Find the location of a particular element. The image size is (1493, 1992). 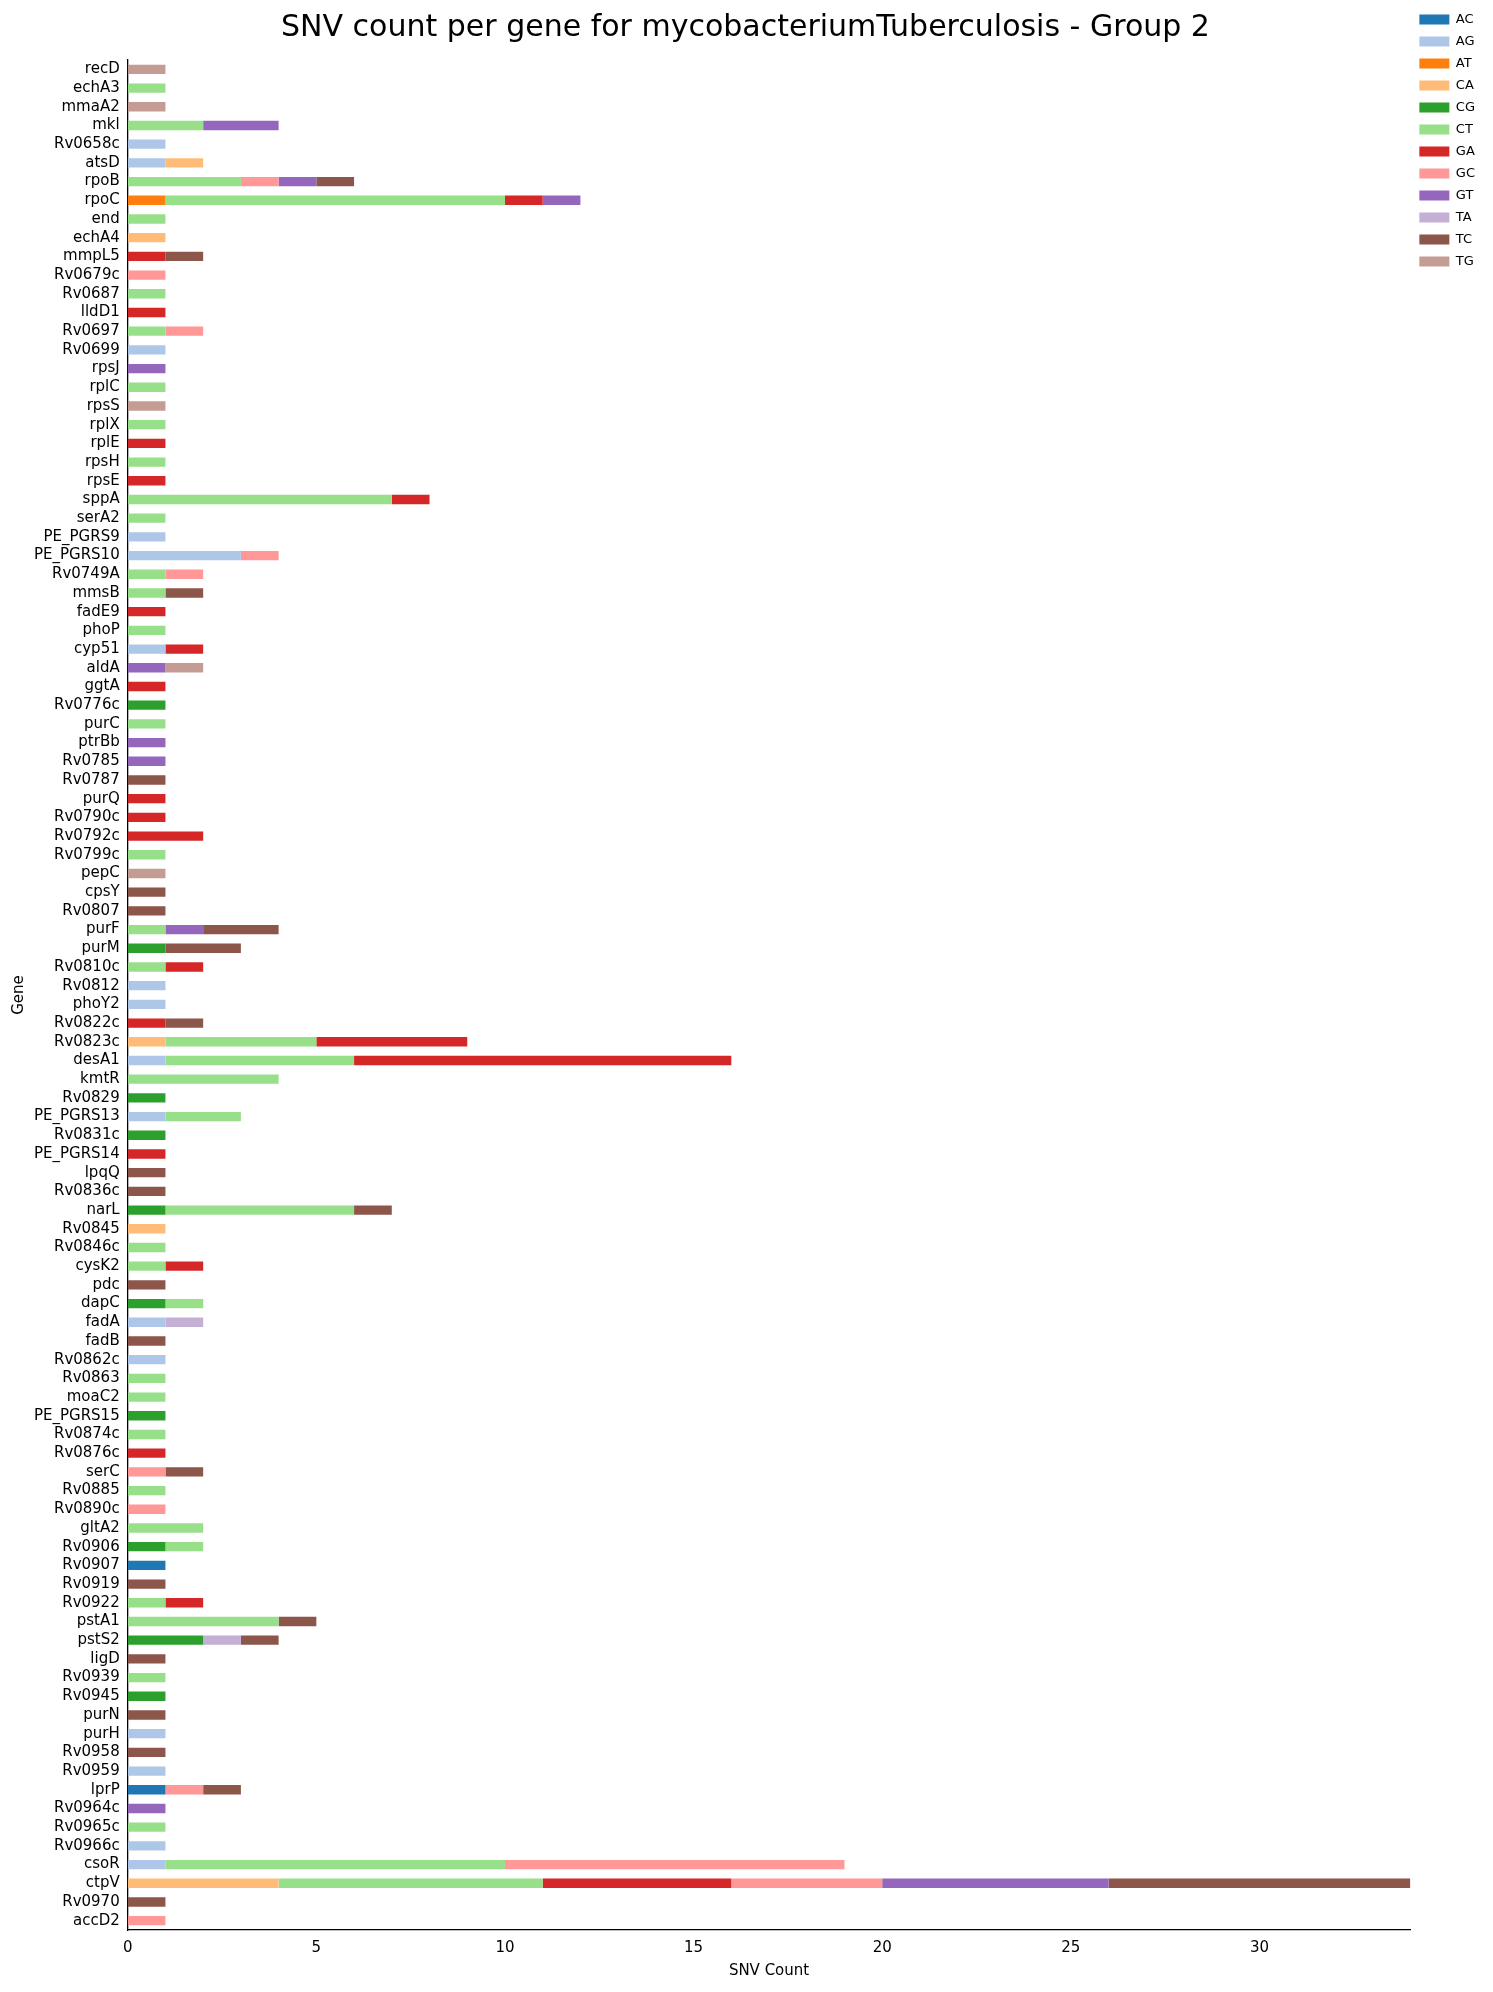

y-tick-label: gltA2 is located at coordinates (100, 1526).